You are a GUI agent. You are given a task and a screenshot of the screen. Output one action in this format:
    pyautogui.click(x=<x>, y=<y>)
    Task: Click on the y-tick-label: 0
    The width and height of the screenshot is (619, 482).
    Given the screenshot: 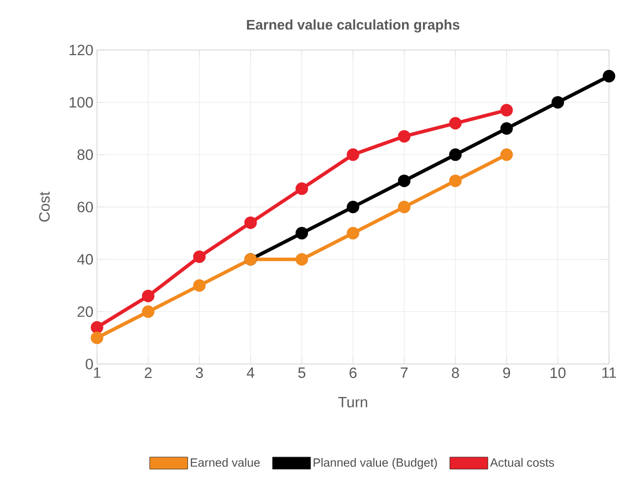 What is the action you would take?
    pyautogui.click(x=89, y=364)
    